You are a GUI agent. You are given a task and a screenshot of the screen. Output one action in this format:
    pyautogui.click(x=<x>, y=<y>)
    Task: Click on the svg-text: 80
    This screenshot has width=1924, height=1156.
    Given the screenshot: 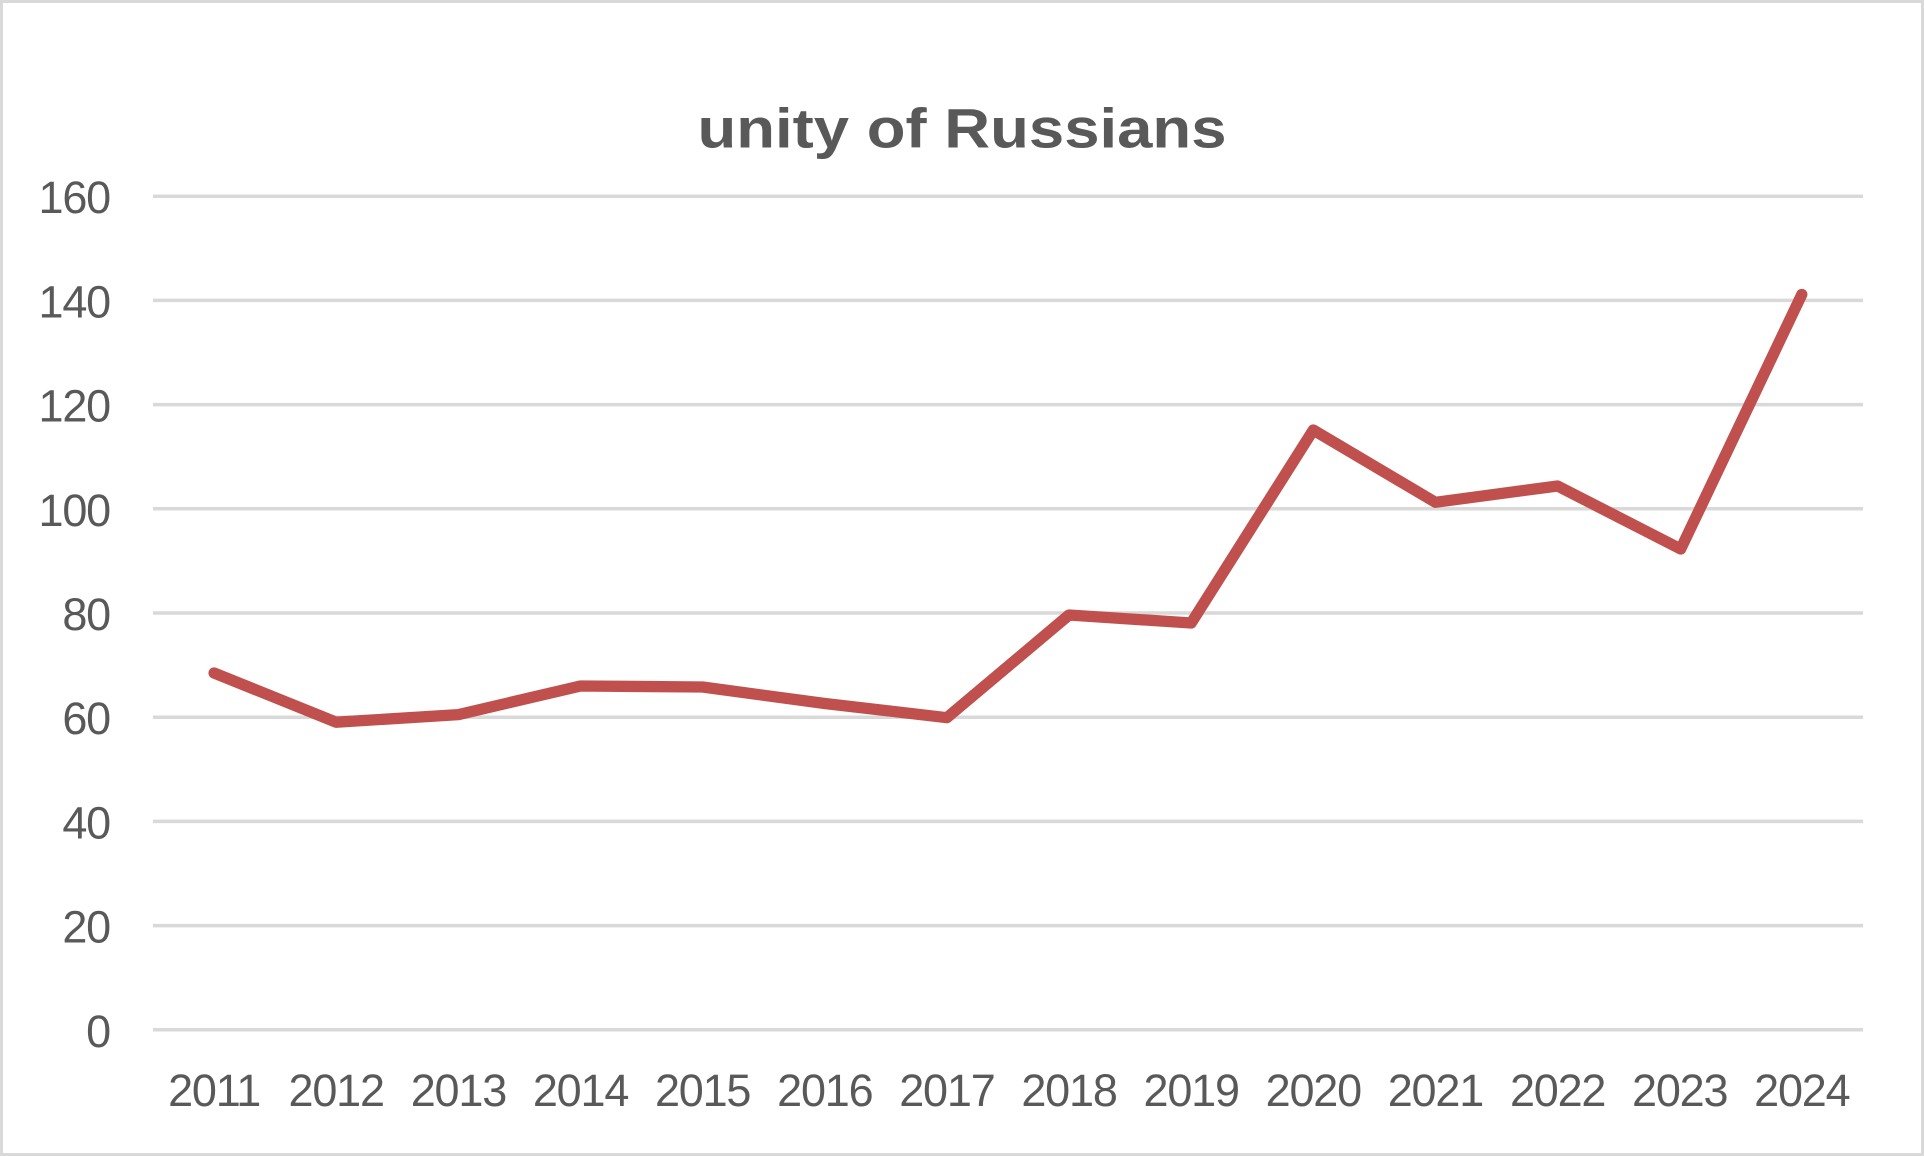 What is the action you would take?
    pyautogui.click(x=86, y=614)
    